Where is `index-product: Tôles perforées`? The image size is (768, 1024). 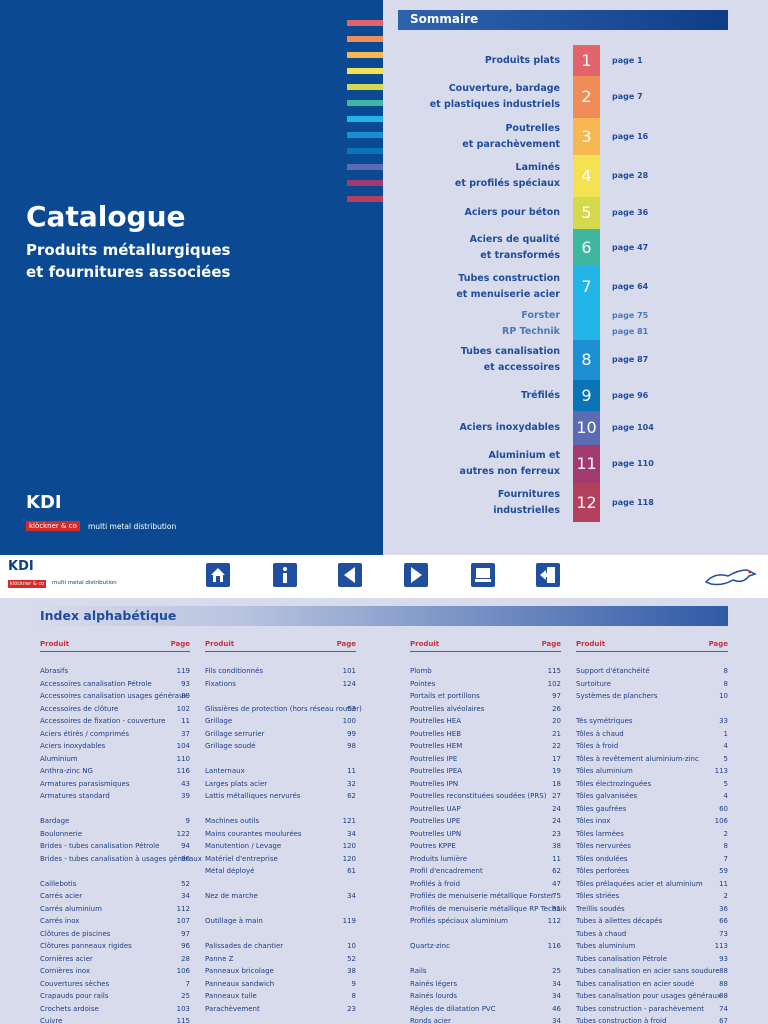 index-product: Tôles perforées is located at coordinates (603, 871).